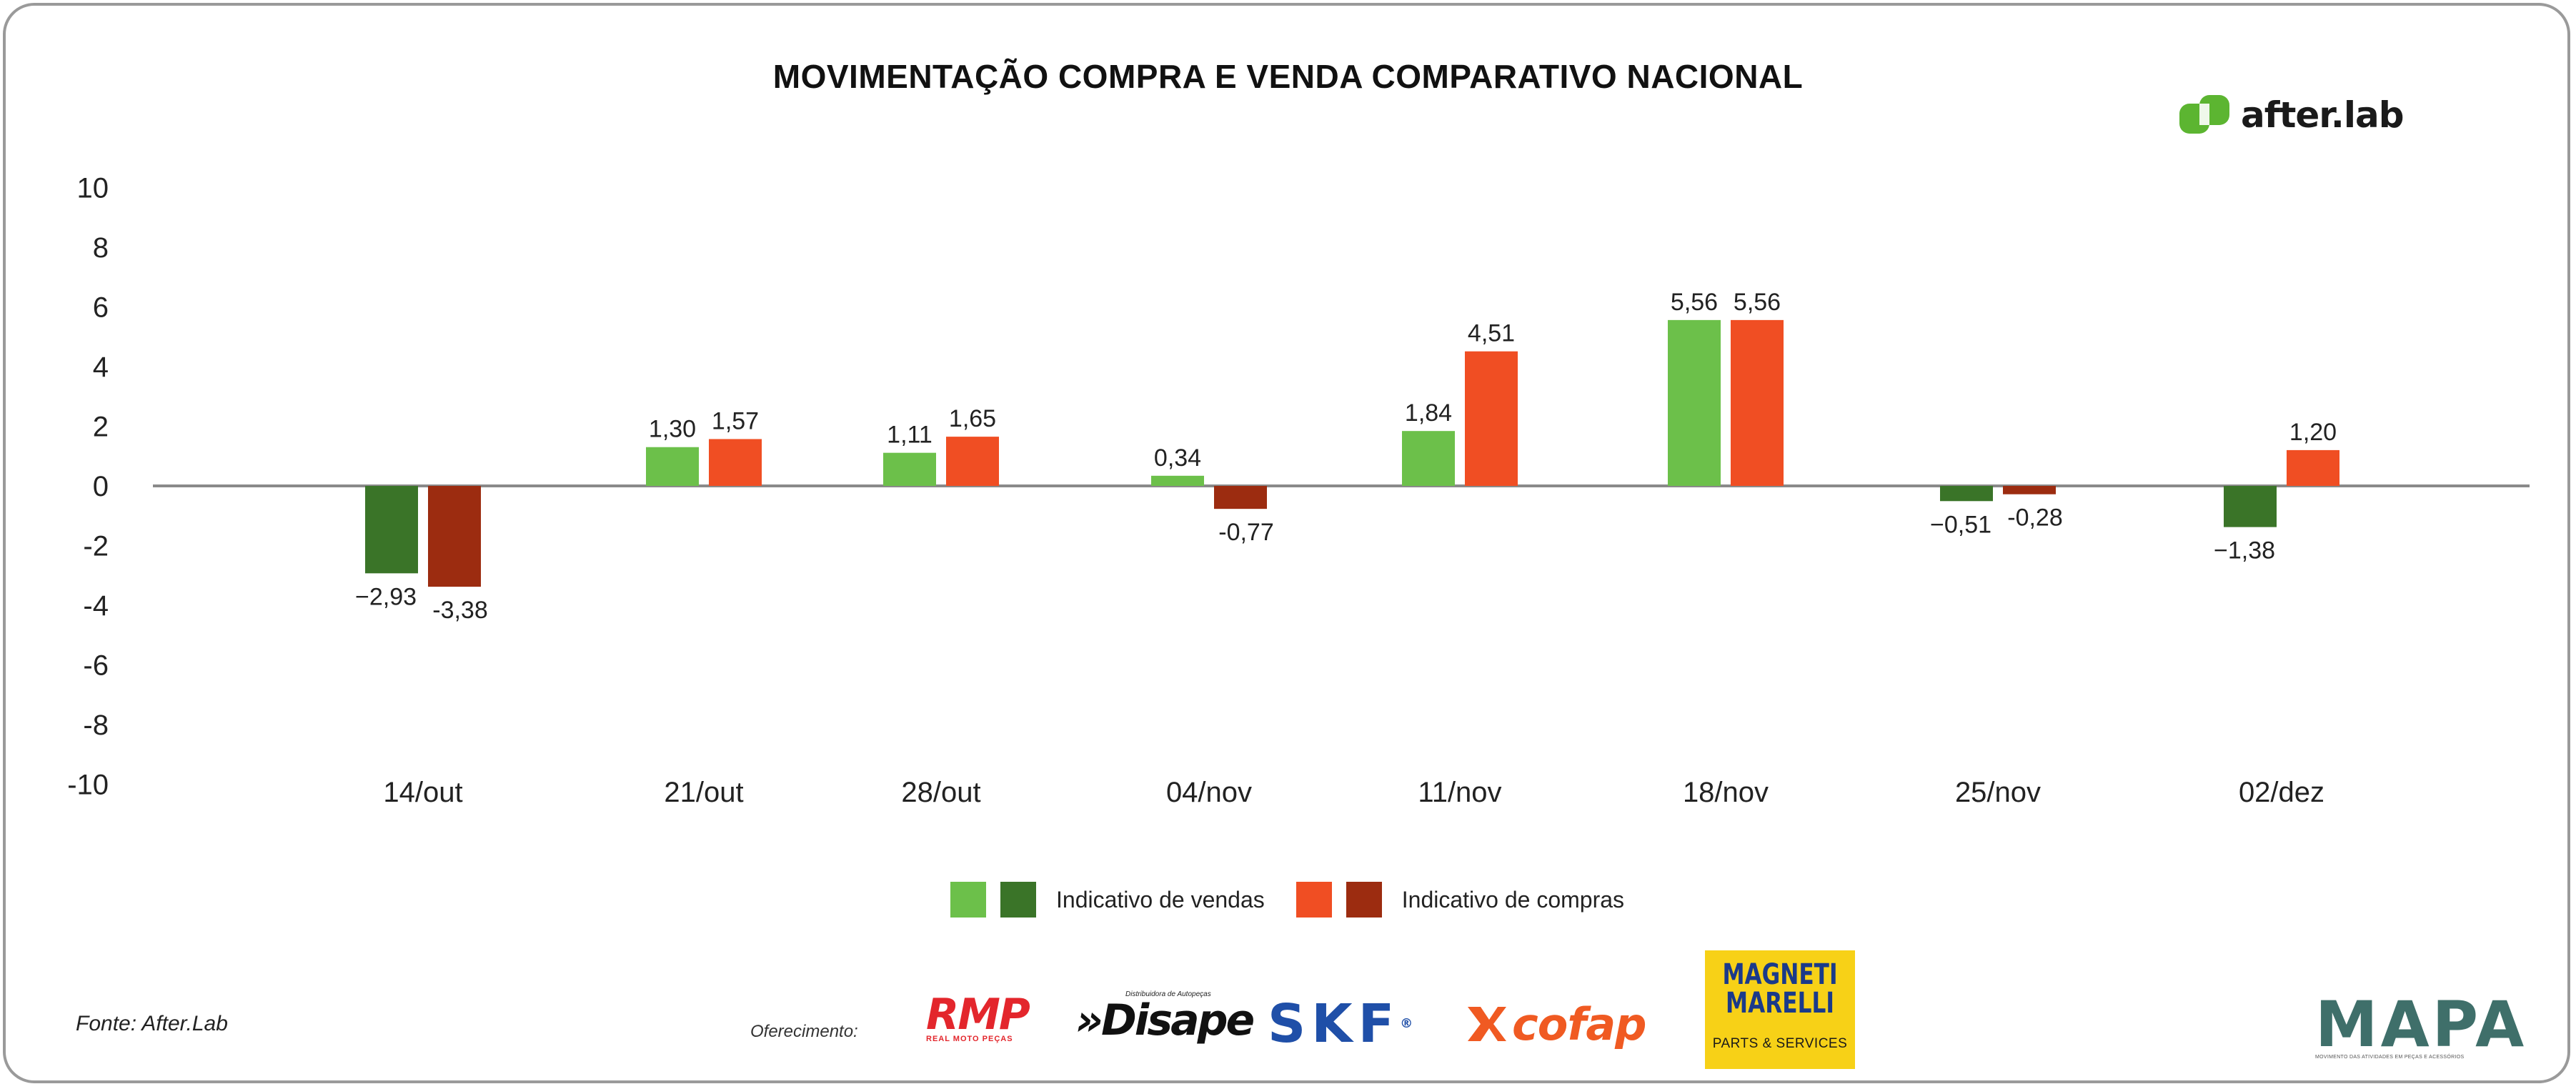 This screenshot has width=2576, height=1089. Describe the element at coordinates (93, 188) in the screenshot. I see `y-tick-label: 10` at that location.